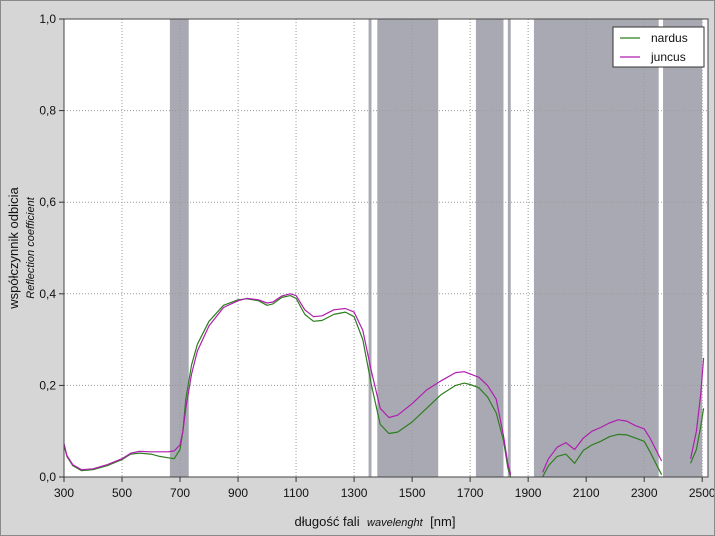  I want to click on x-tick-label-2500: 2500, so click(701, 493).